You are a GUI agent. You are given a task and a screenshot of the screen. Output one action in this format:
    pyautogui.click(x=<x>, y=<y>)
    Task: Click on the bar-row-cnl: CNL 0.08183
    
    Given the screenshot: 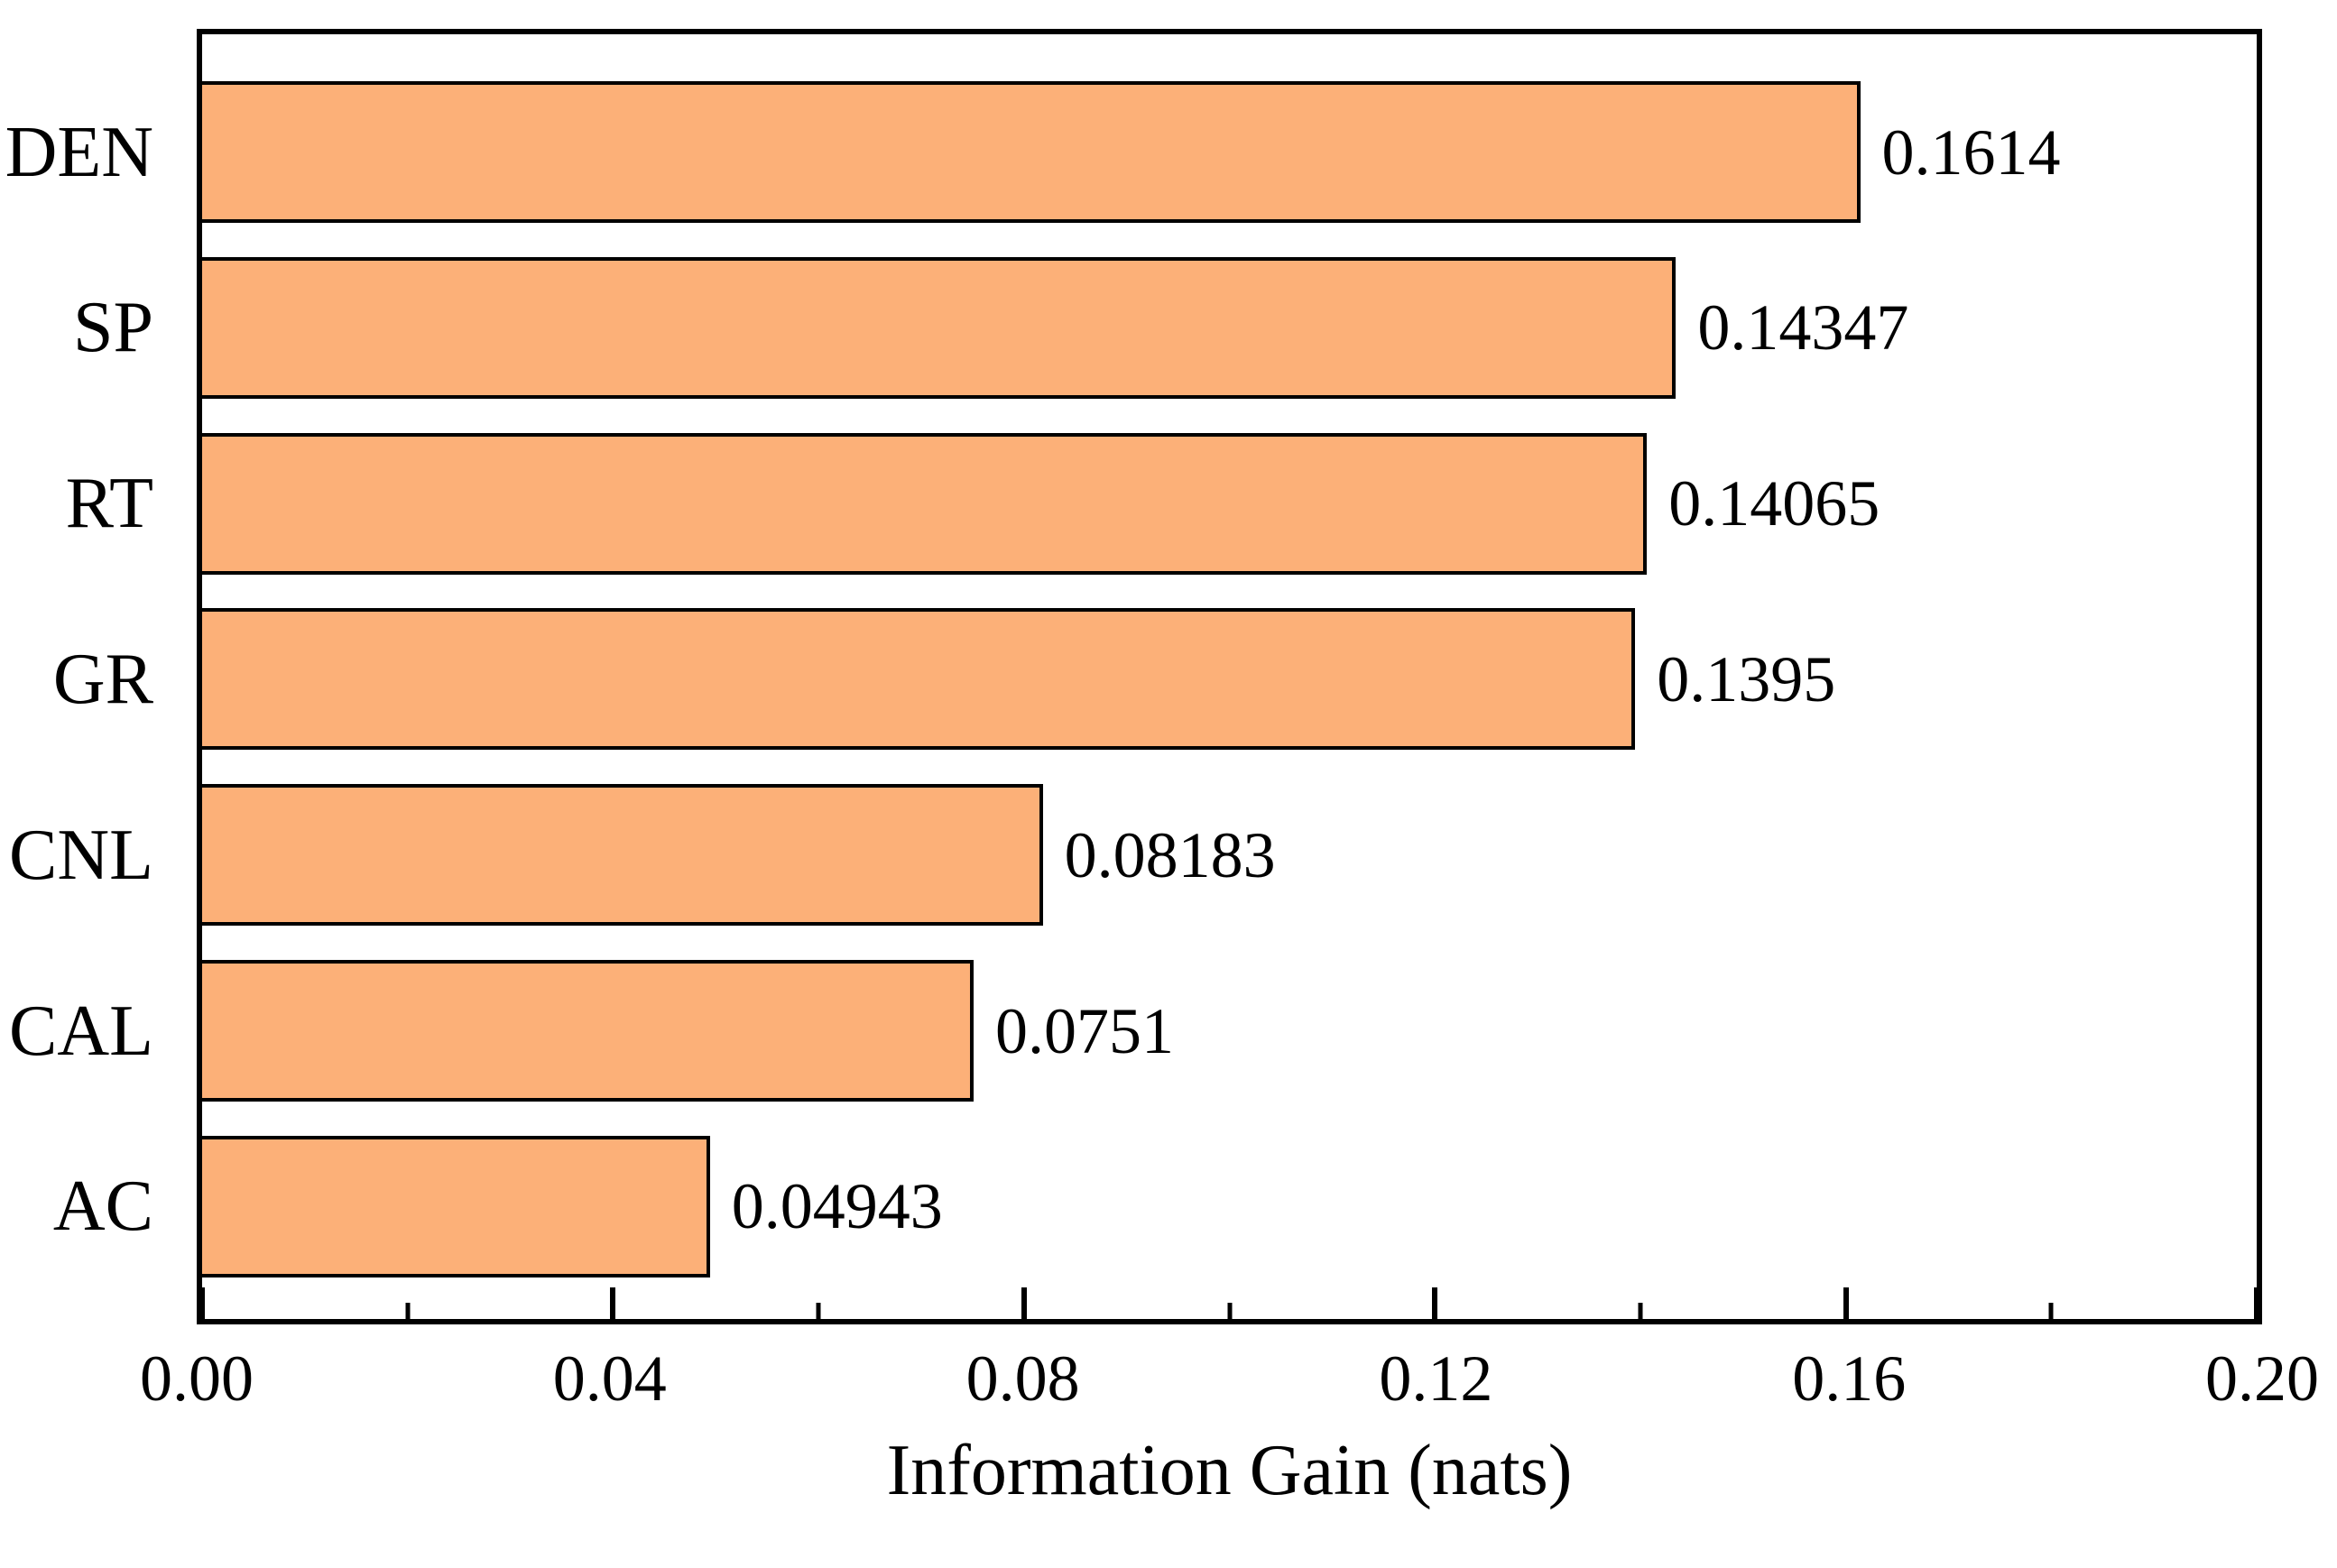 What is the action you would take?
    pyautogui.click(x=1133, y=855)
    